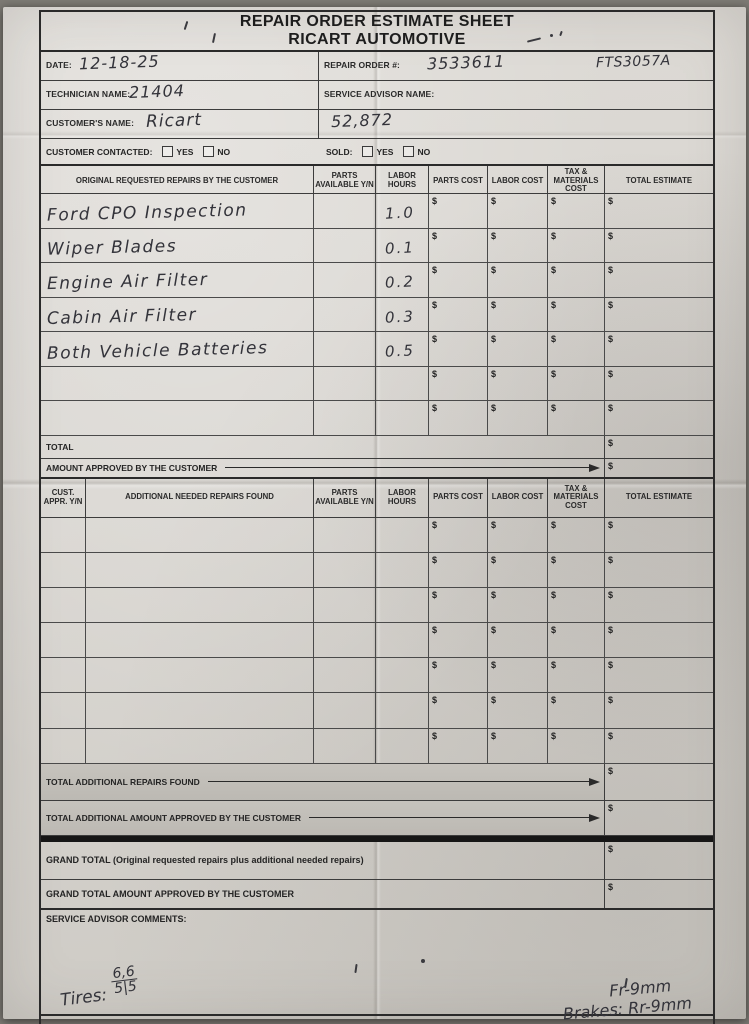  What do you see at coordinates (209, 151) in the screenshot?
I see `customer-contacted-no-checkbox` at bounding box center [209, 151].